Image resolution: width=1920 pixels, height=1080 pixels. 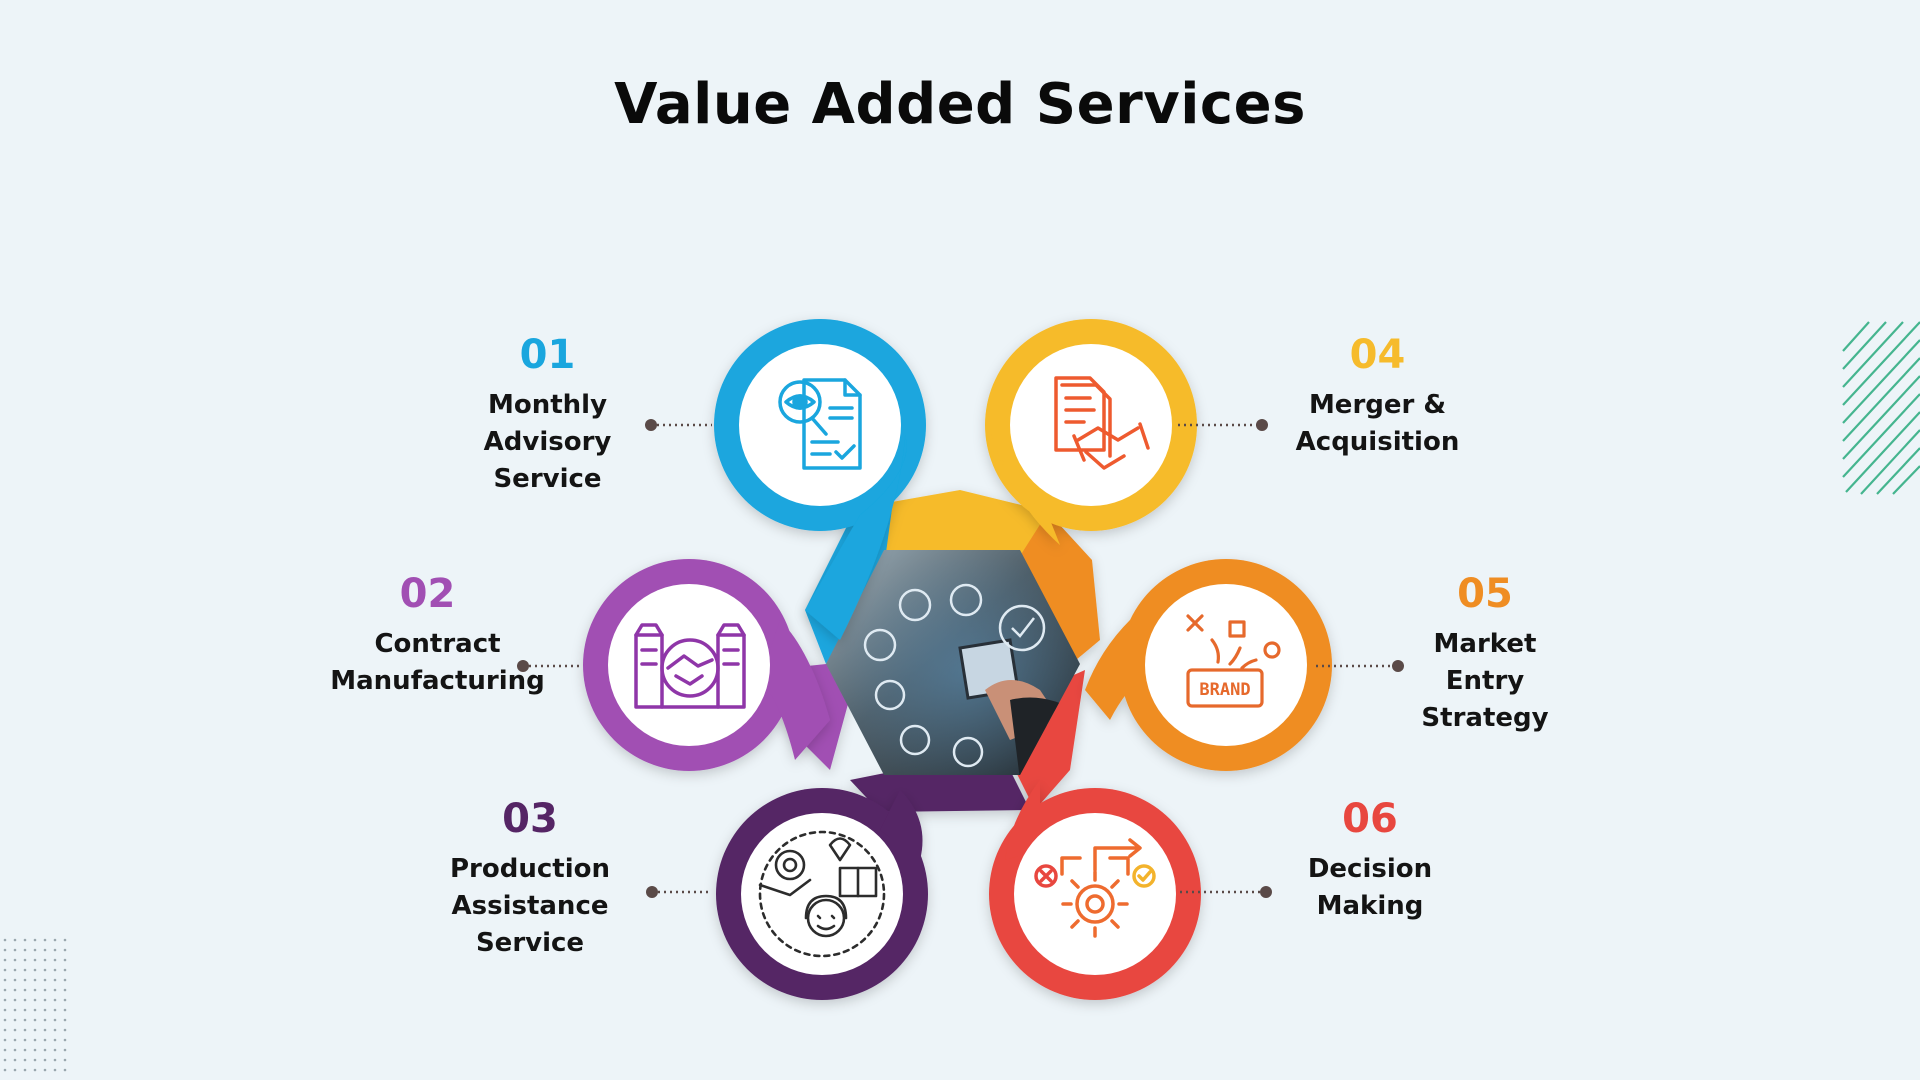 I want to click on service-04-label: 04 Merger & Acquisition, so click(x=1377, y=397).